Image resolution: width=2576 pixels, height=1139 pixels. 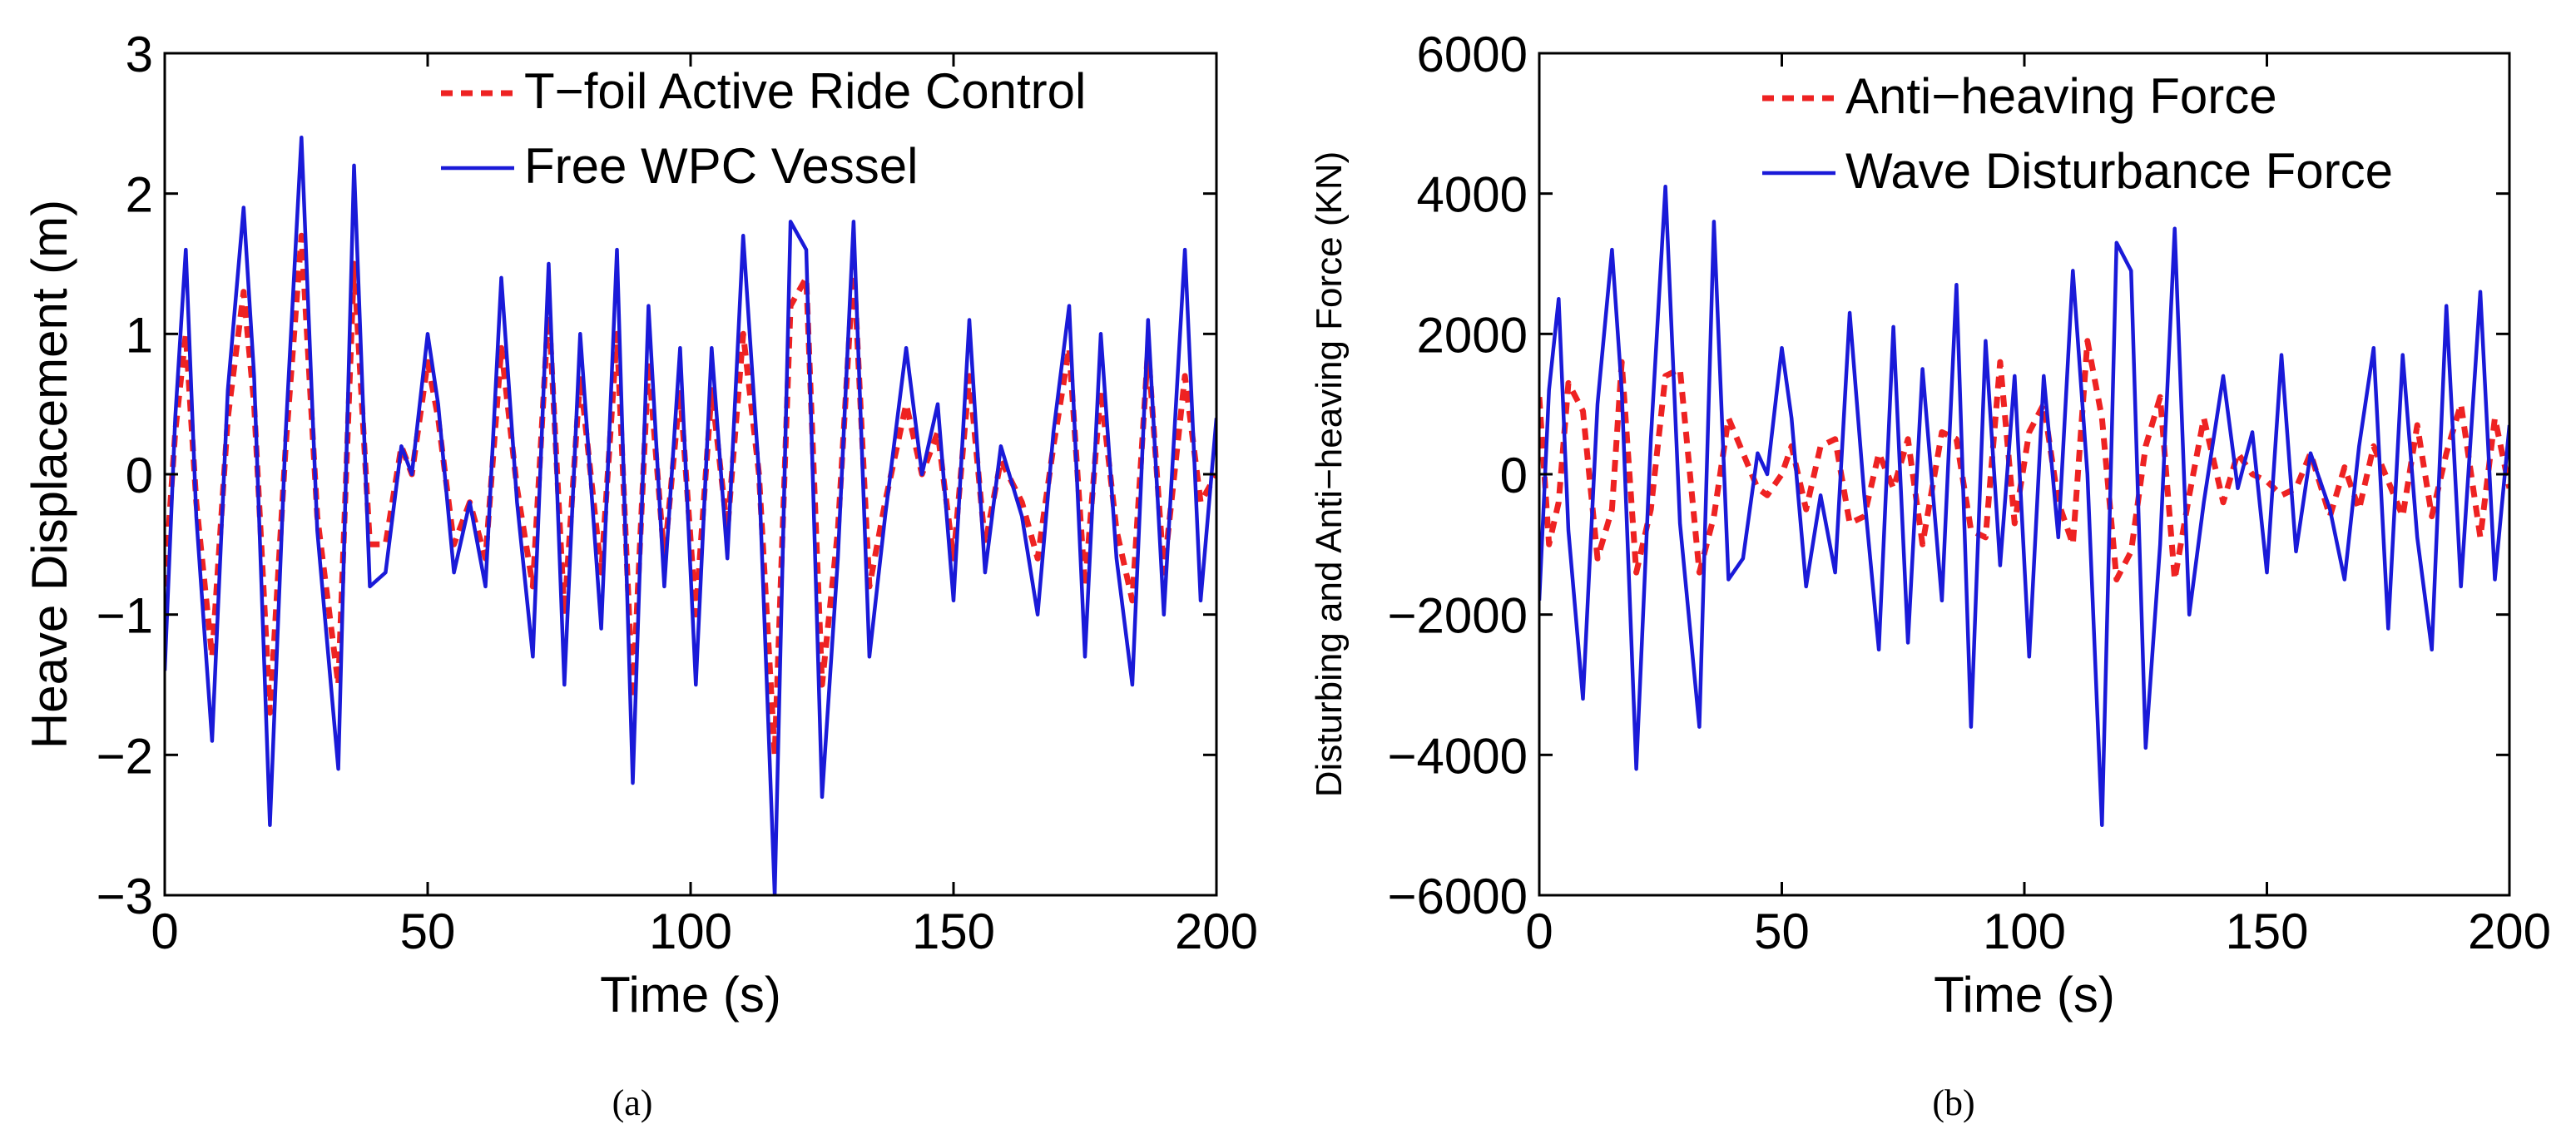 I want to click on y-tick-label: 4000, so click(x=1472, y=195).